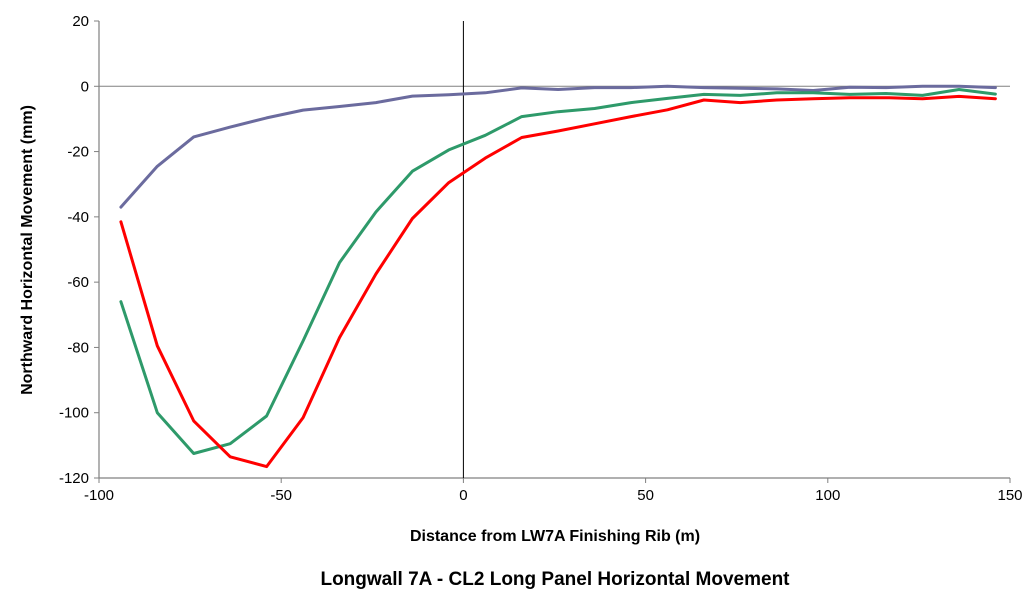  Describe the element at coordinates (85, 86) in the screenshot. I see `y-tick-label: 0` at that location.